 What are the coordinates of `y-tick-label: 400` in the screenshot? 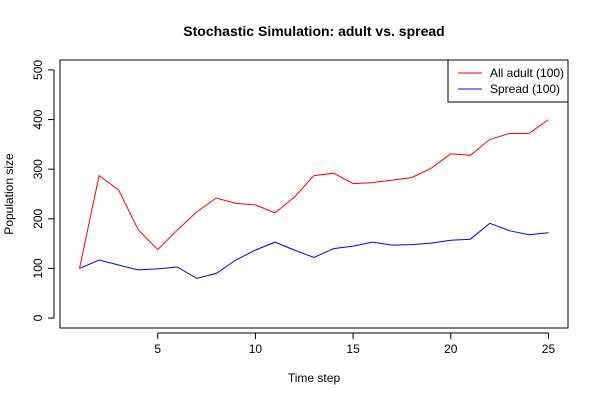 It's located at (38, 119).